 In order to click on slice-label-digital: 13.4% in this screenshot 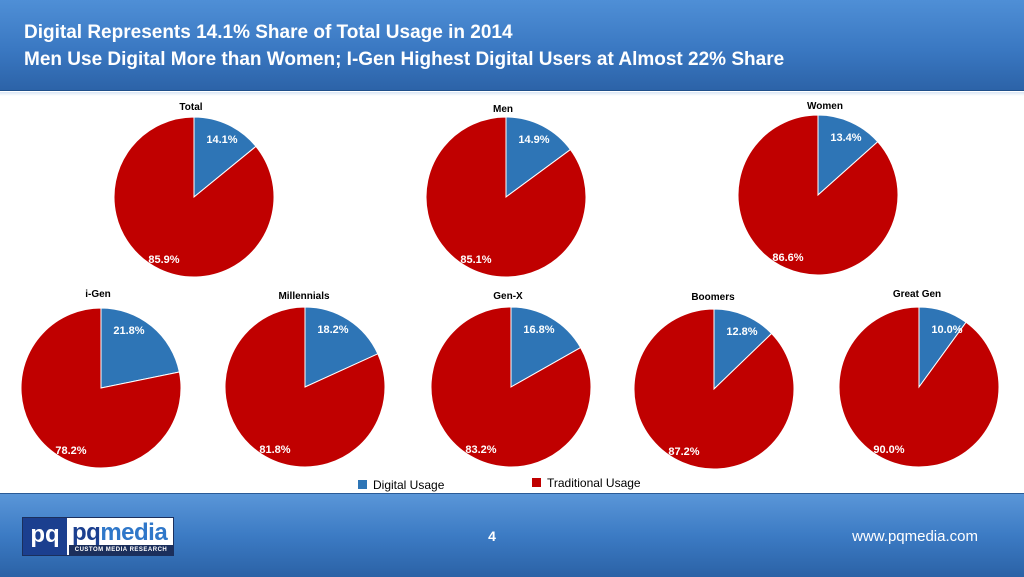, I will do `click(845, 138)`.